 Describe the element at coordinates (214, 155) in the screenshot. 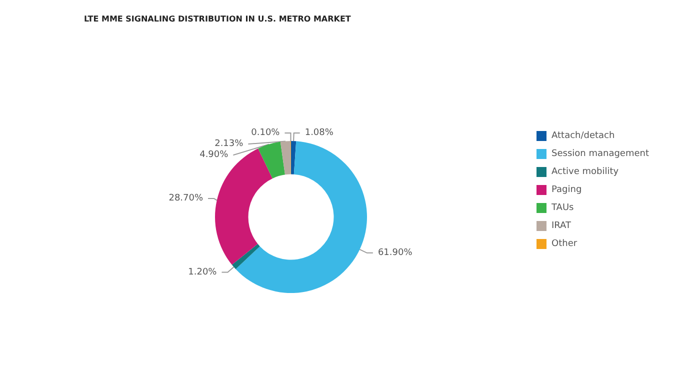

I see `data-label: 4.90%` at that location.